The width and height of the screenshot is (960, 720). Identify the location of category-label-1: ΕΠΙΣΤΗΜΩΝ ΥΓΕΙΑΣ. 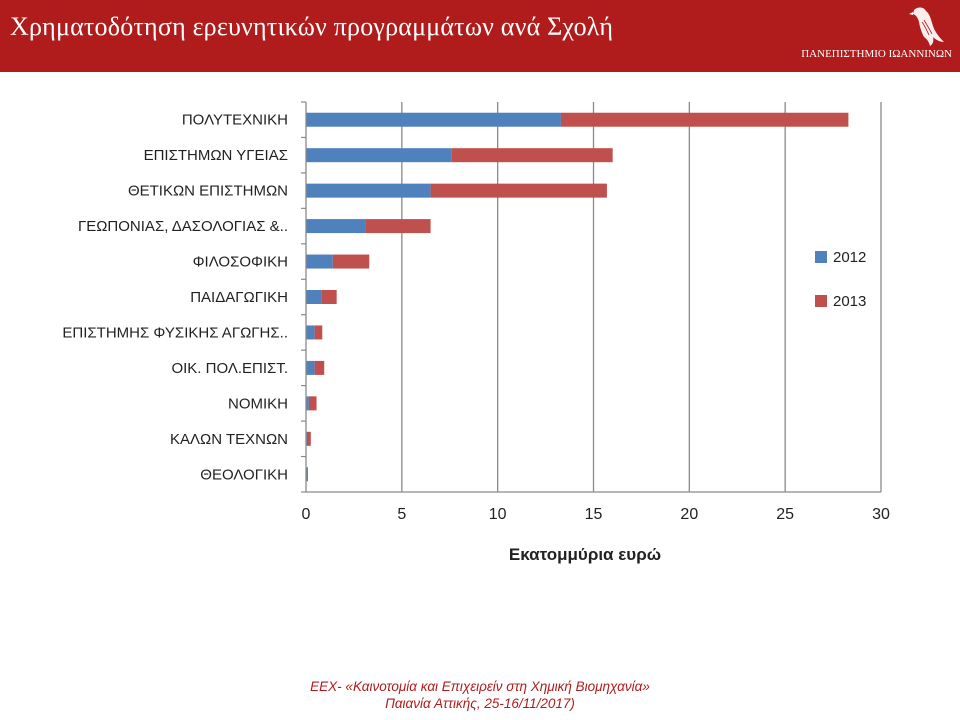
(216, 155).